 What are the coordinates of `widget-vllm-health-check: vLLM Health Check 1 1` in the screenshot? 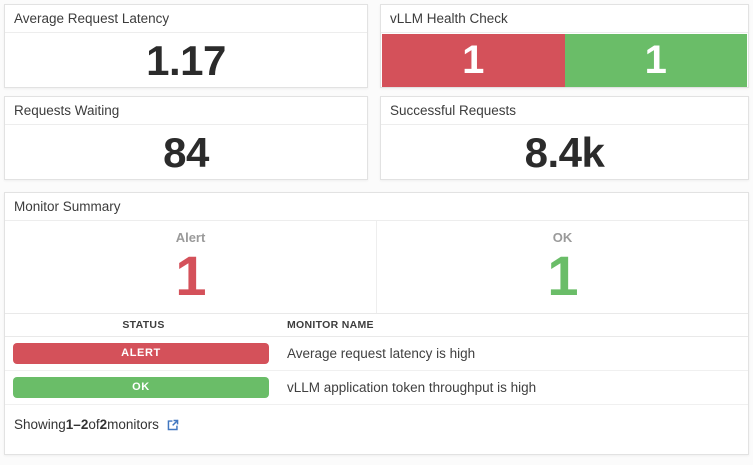 It's located at (564, 46).